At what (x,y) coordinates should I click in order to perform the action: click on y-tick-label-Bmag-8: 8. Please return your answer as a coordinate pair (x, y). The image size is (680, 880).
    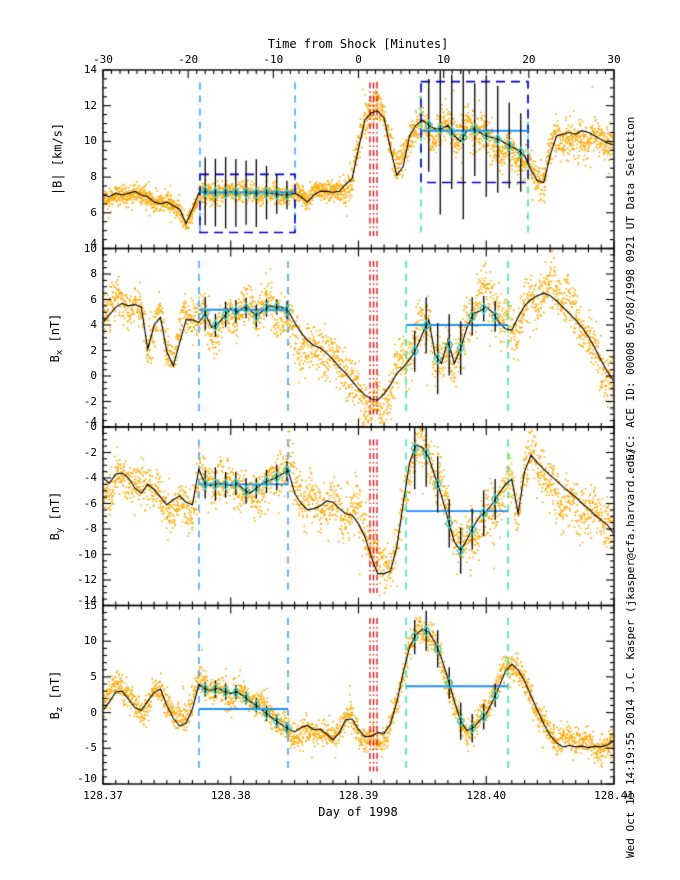
    Looking at the image, I should click on (93, 177).